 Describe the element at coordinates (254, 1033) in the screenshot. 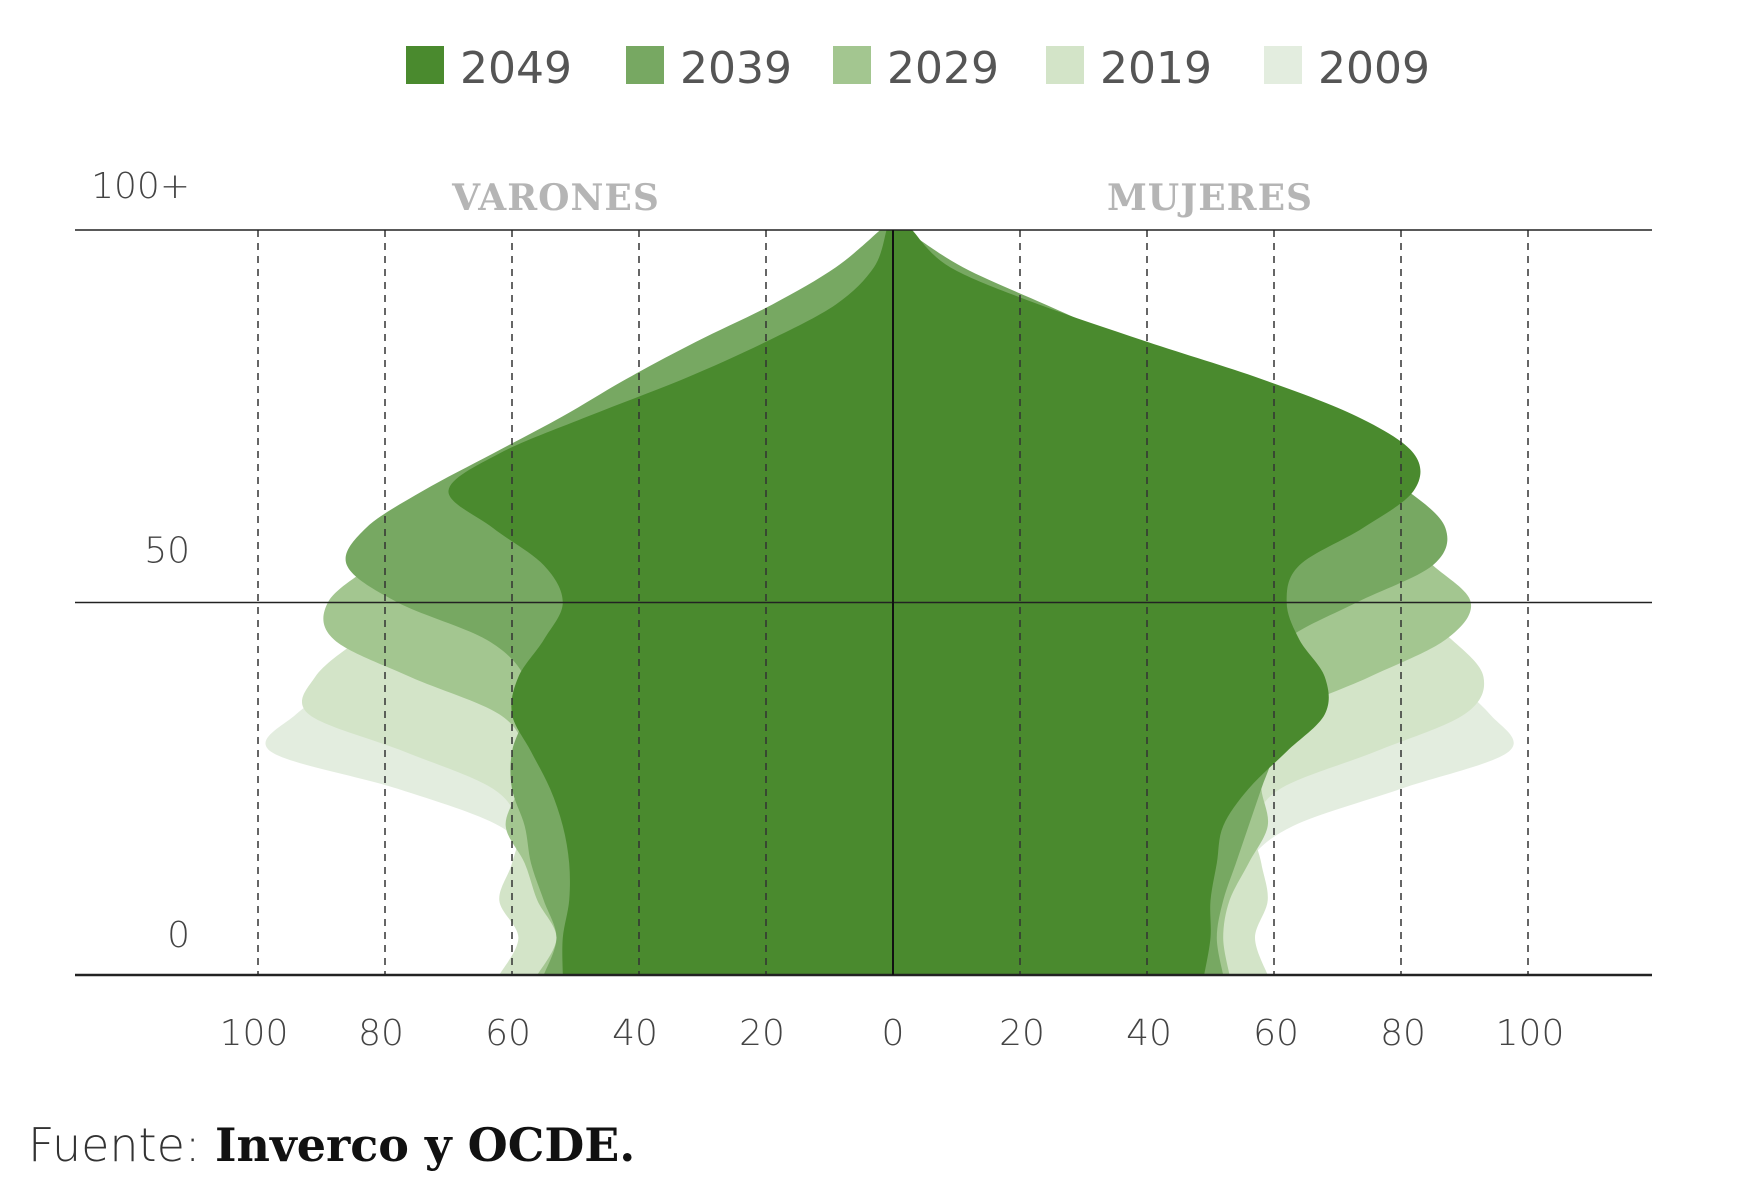

I see `x-tick-label-men: 100` at that location.